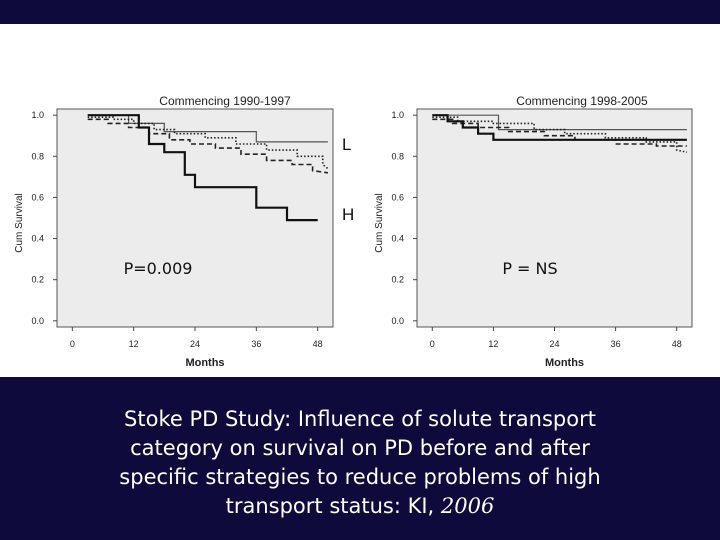 The image size is (720, 540). I want to click on chart-title: Commencing 1998-2005, so click(582, 101).